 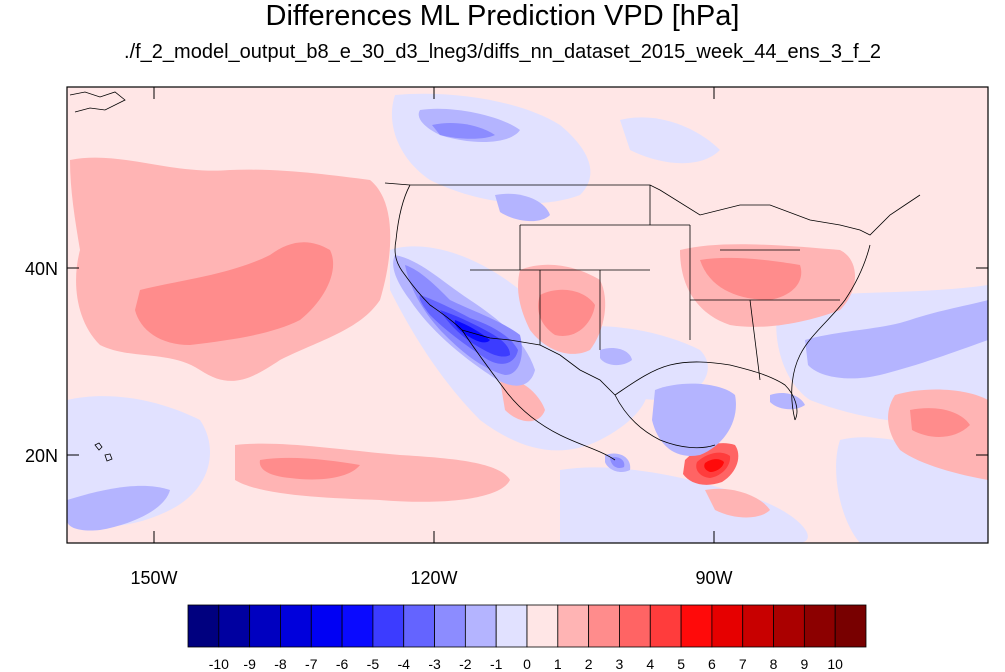 I want to click on colorbar-label: -4, so click(x=404, y=664).